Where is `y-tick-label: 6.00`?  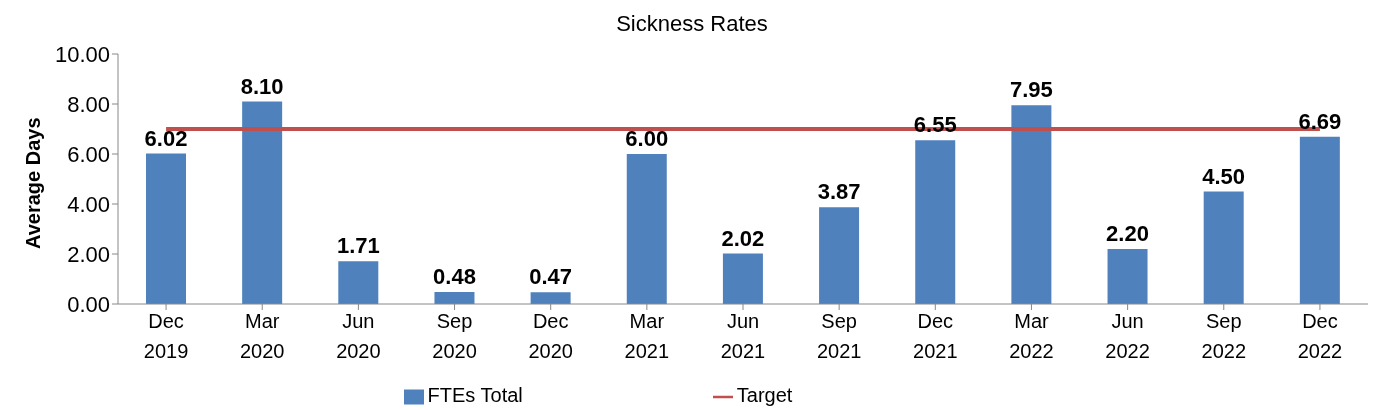
y-tick-label: 6.00 is located at coordinates (88, 154).